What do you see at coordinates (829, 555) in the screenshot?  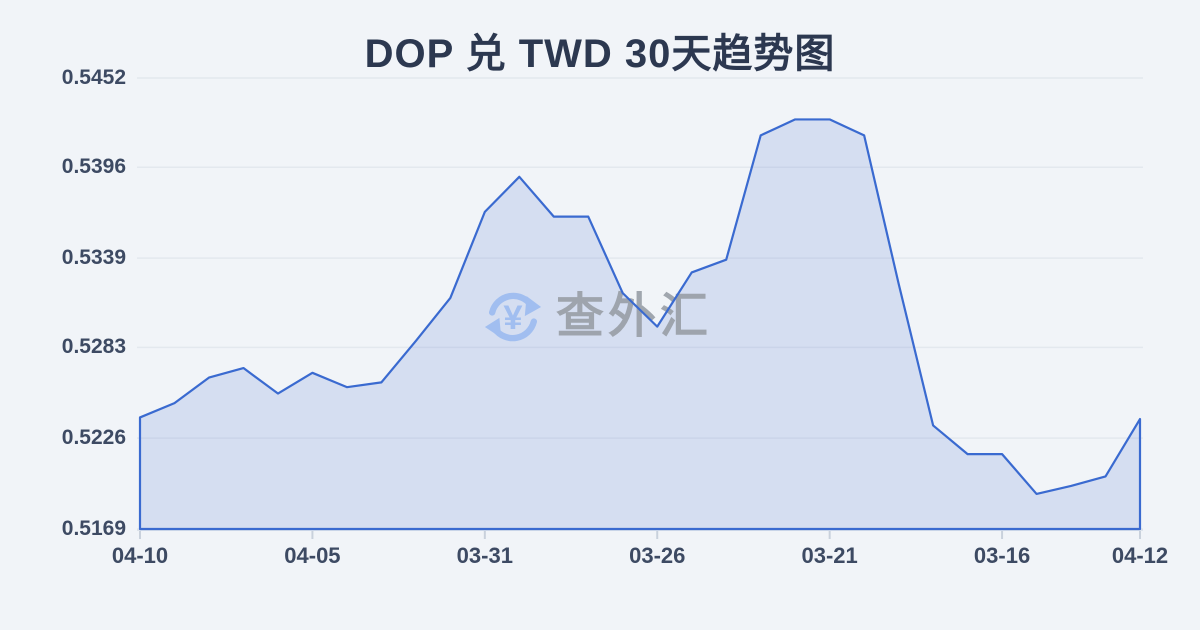 I see `x-tick-label: 03-21` at bounding box center [829, 555].